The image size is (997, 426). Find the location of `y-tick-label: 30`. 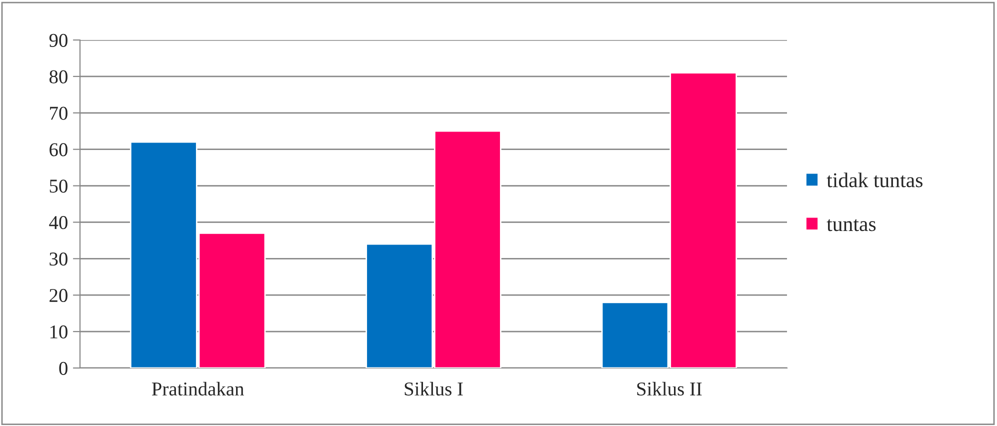

y-tick-label: 30 is located at coordinates (59, 259).